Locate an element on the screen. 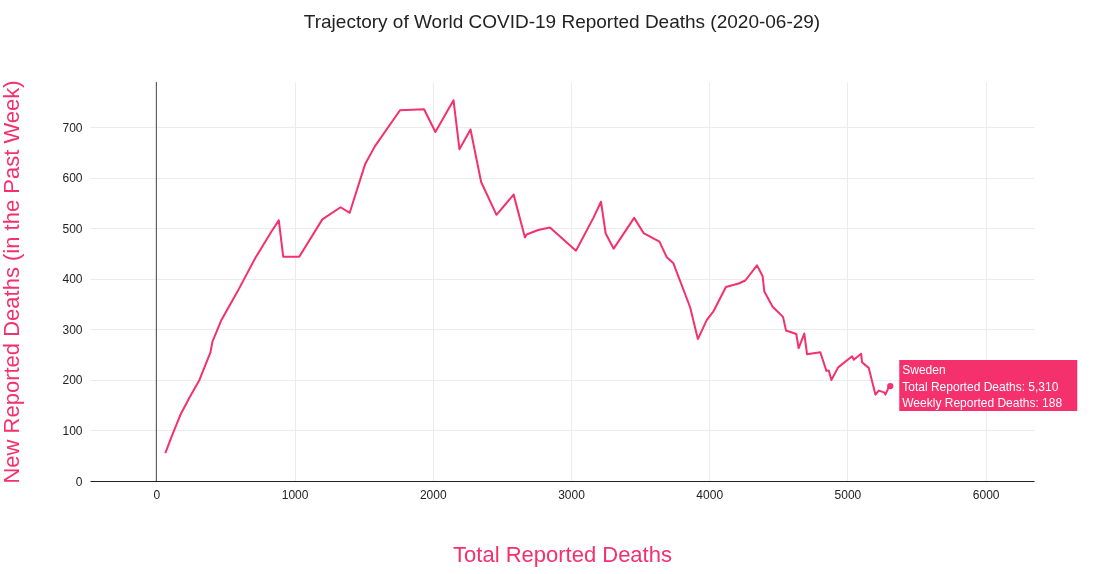 The image size is (1110, 574). y-tick-label: 300 is located at coordinates (72, 329).